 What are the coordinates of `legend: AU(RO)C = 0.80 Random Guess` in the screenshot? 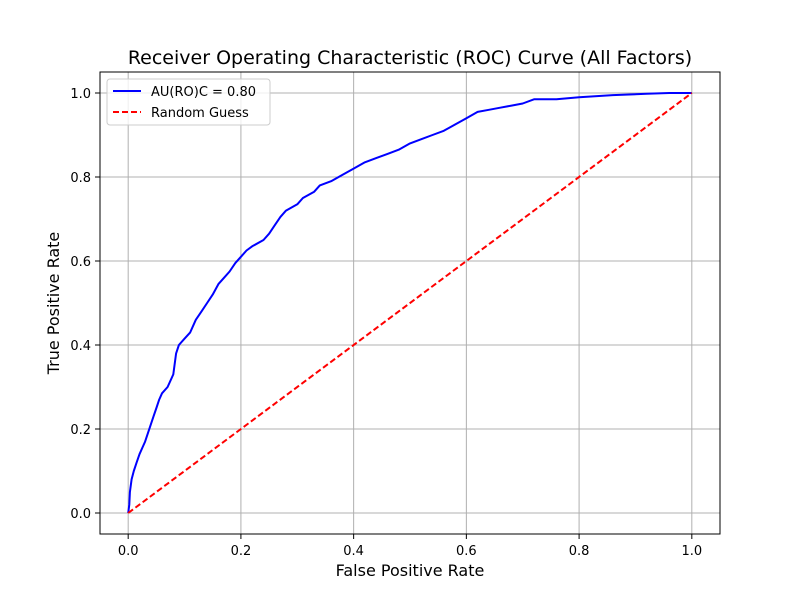 It's located at (188, 102).